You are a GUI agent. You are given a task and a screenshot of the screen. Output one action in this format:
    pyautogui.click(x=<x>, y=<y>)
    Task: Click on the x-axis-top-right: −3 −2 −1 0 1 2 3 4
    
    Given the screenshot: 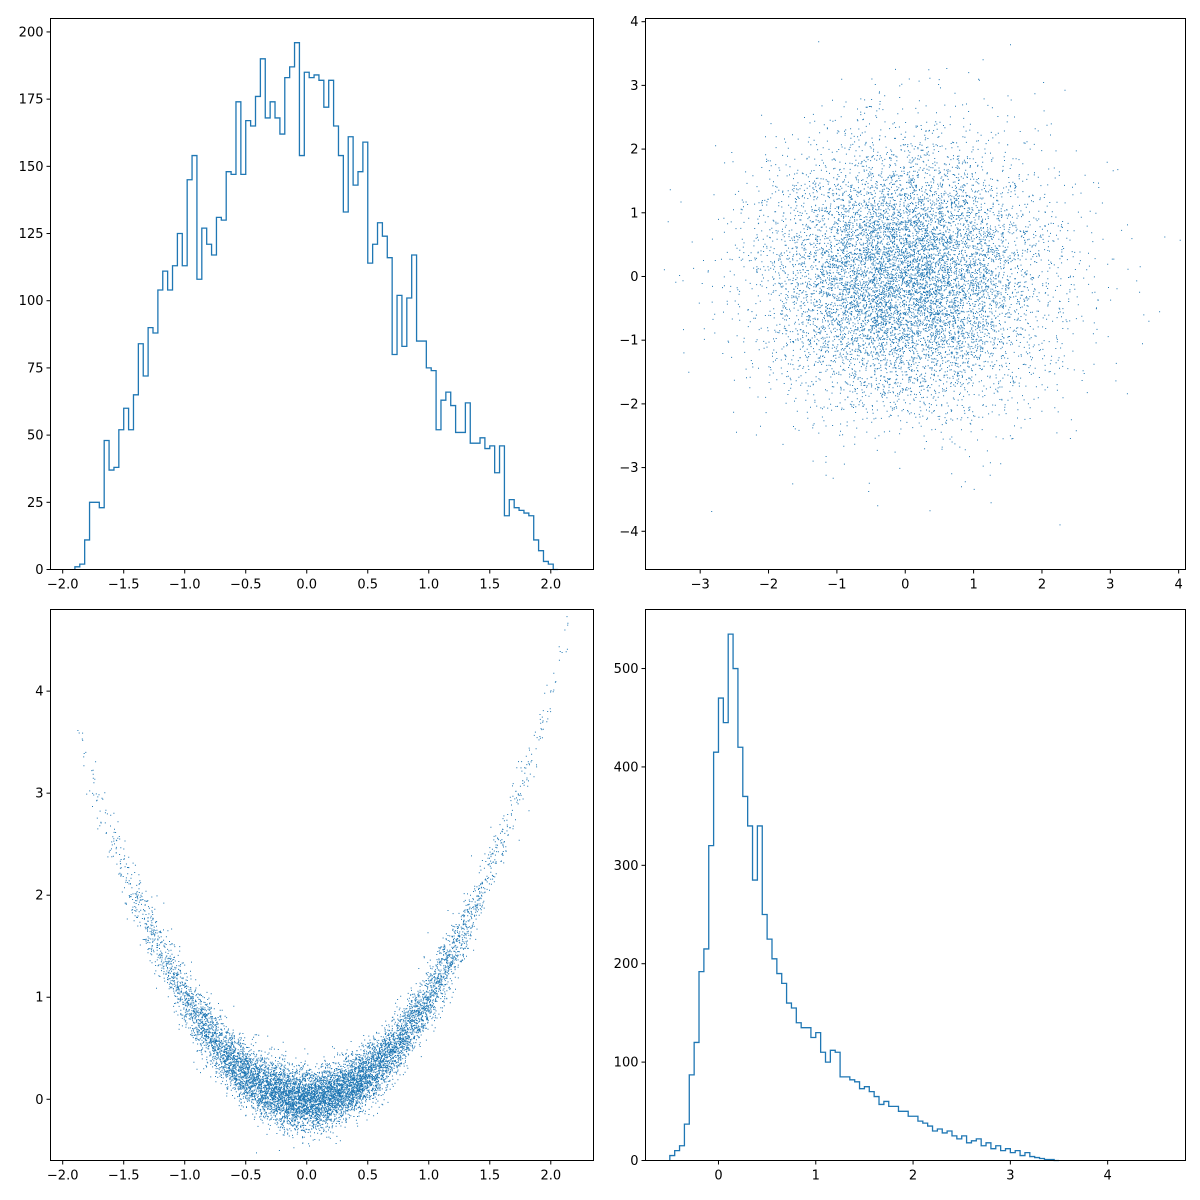 What is the action you would take?
    pyautogui.click(x=937, y=581)
    